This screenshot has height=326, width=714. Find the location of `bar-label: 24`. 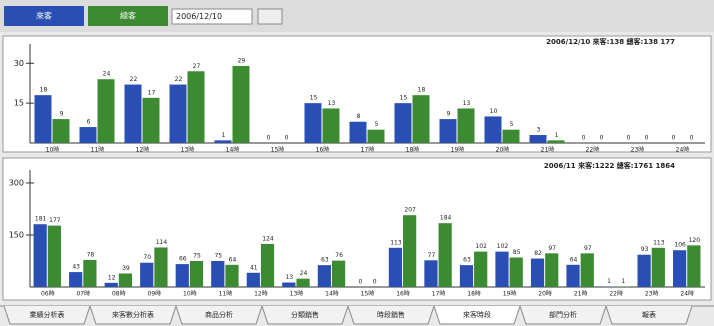

bar-label: 24 is located at coordinates (107, 74).